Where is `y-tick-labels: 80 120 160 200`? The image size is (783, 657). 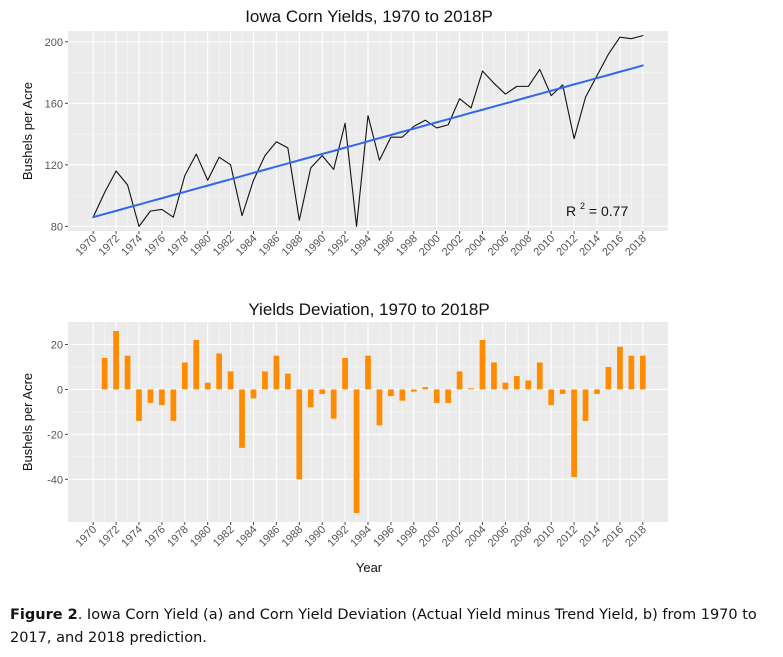
y-tick-labels: 80 120 160 200 is located at coordinates (56, 135).